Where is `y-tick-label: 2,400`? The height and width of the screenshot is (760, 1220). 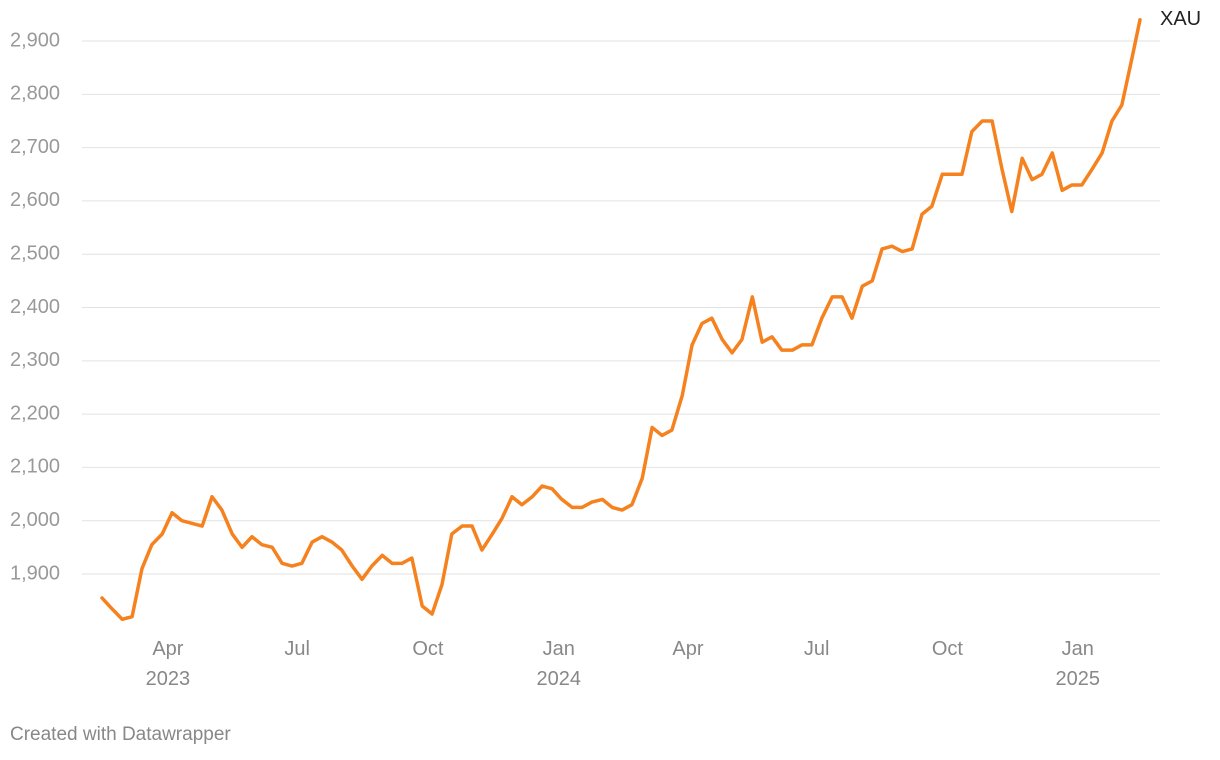 y-tick-label: 2,400 is located at coordinates (35, 307).